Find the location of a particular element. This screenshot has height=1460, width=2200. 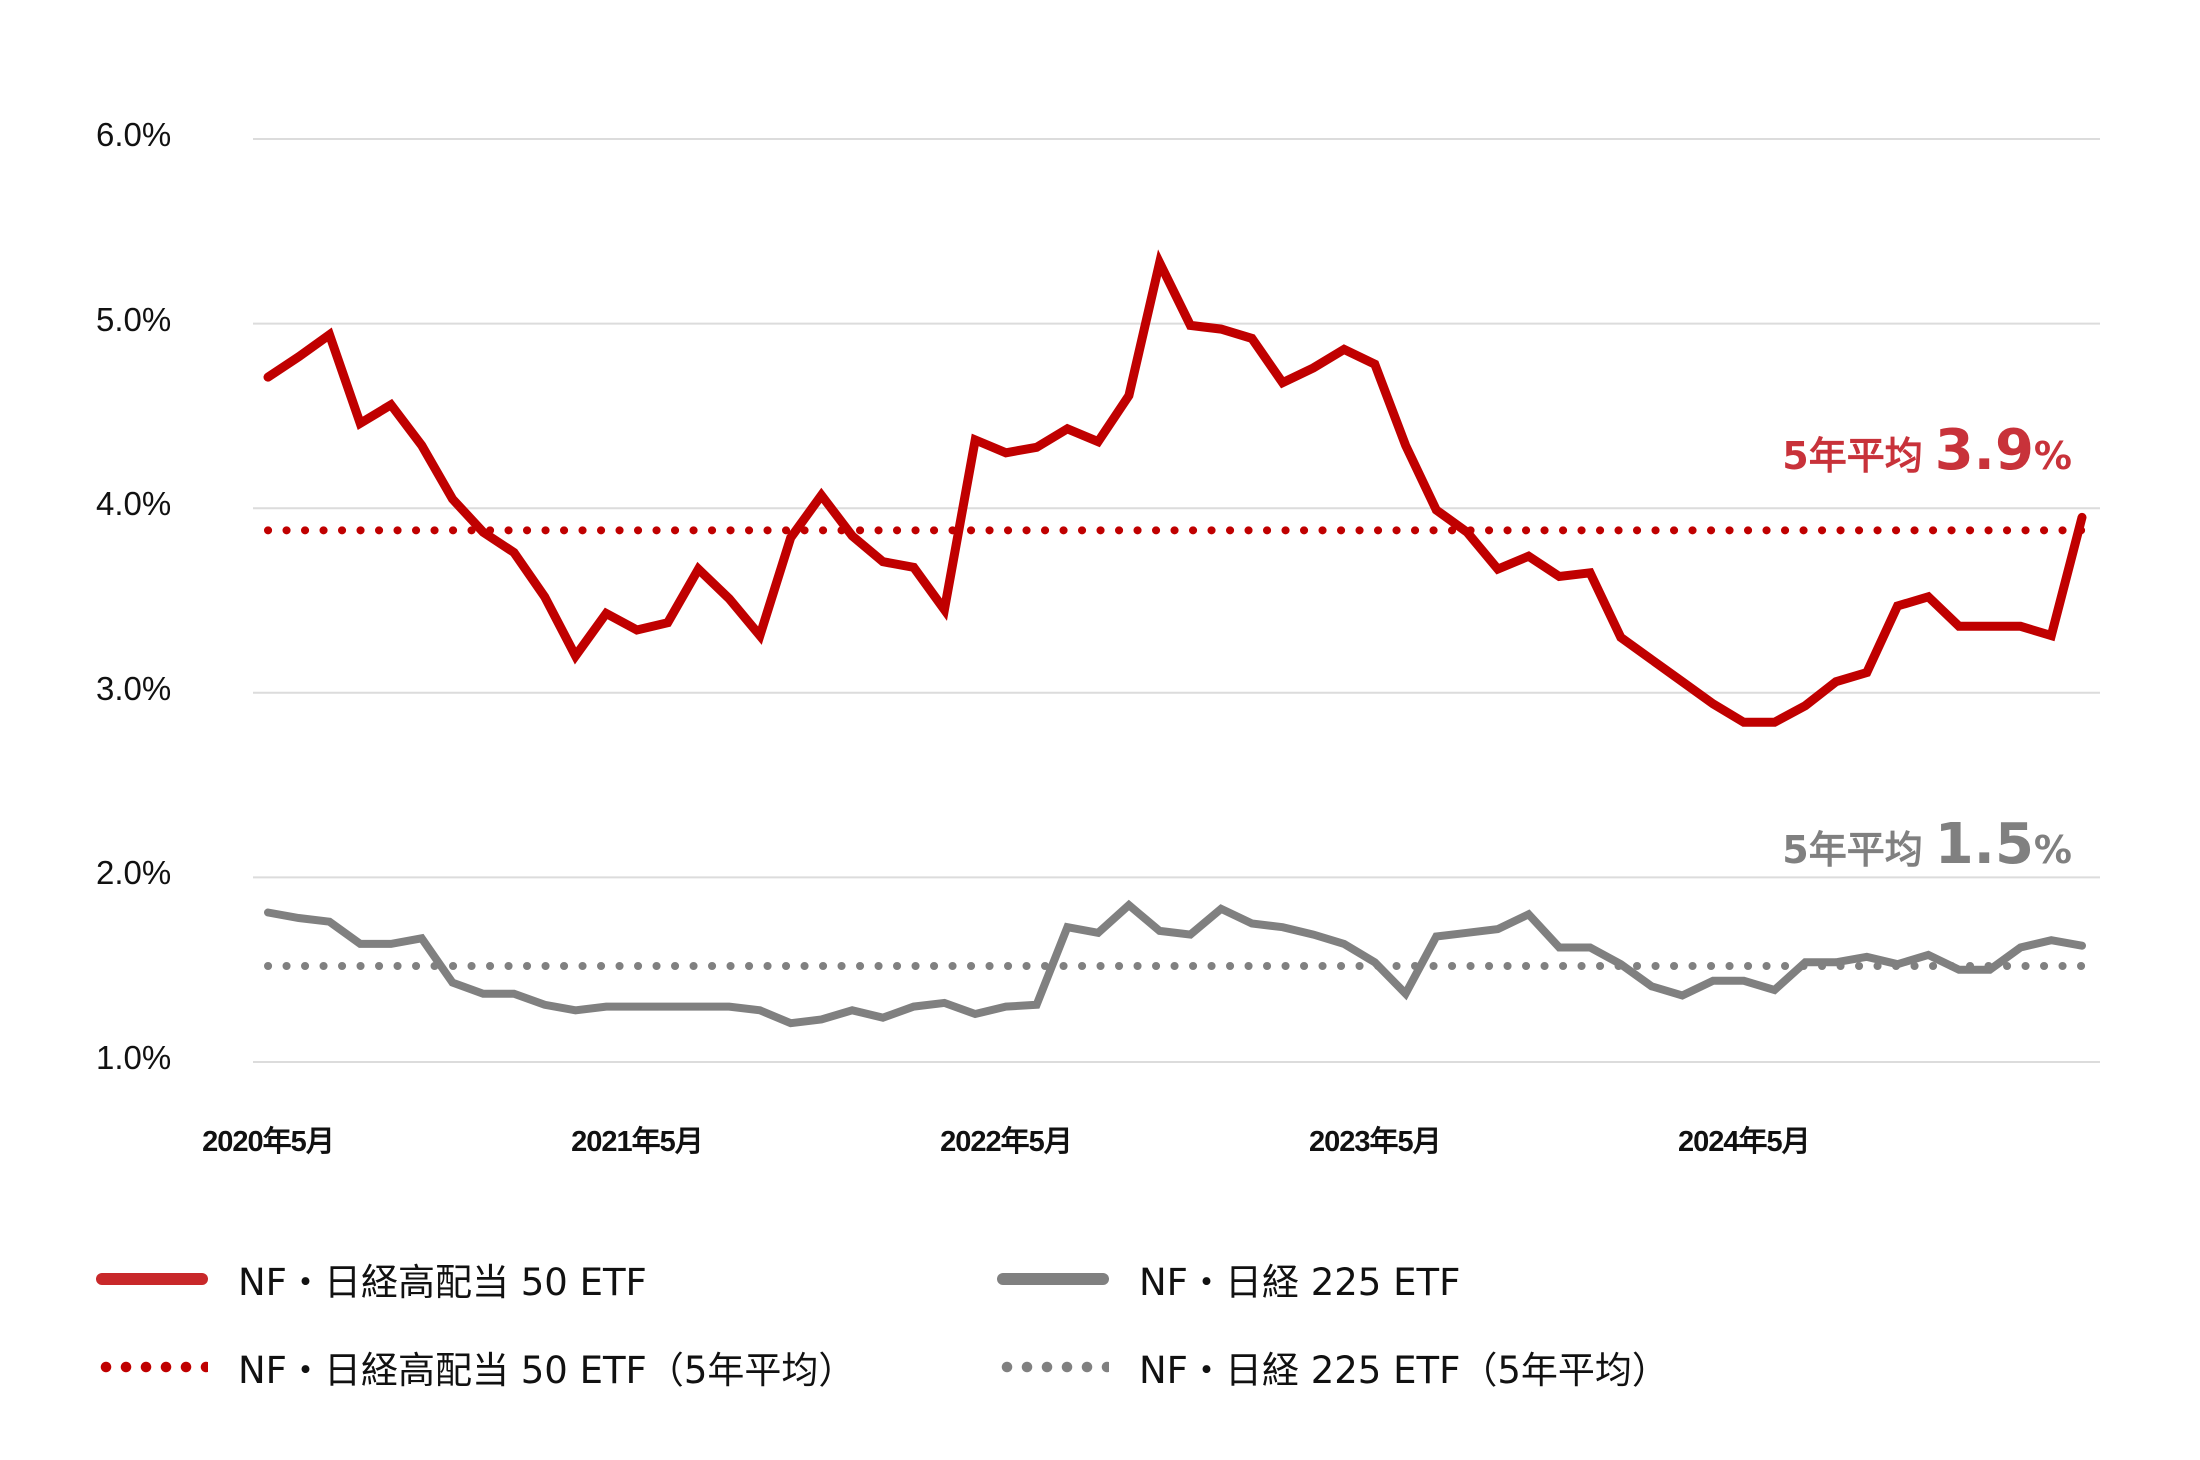

legend-item-high-dividend: NF・日経高配当 50 ETF is located at coordinates (371, 1279).